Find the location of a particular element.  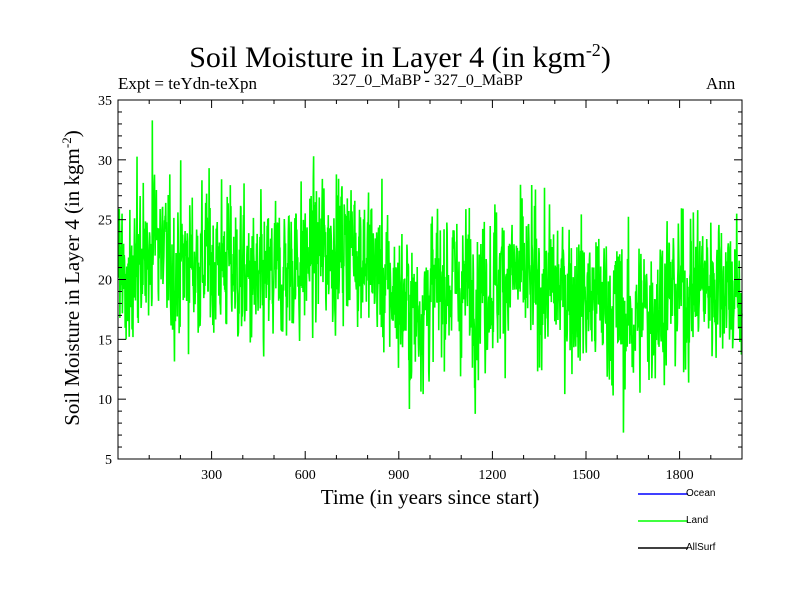

y-tick-label: 20 is located at coordinates (105, 281).